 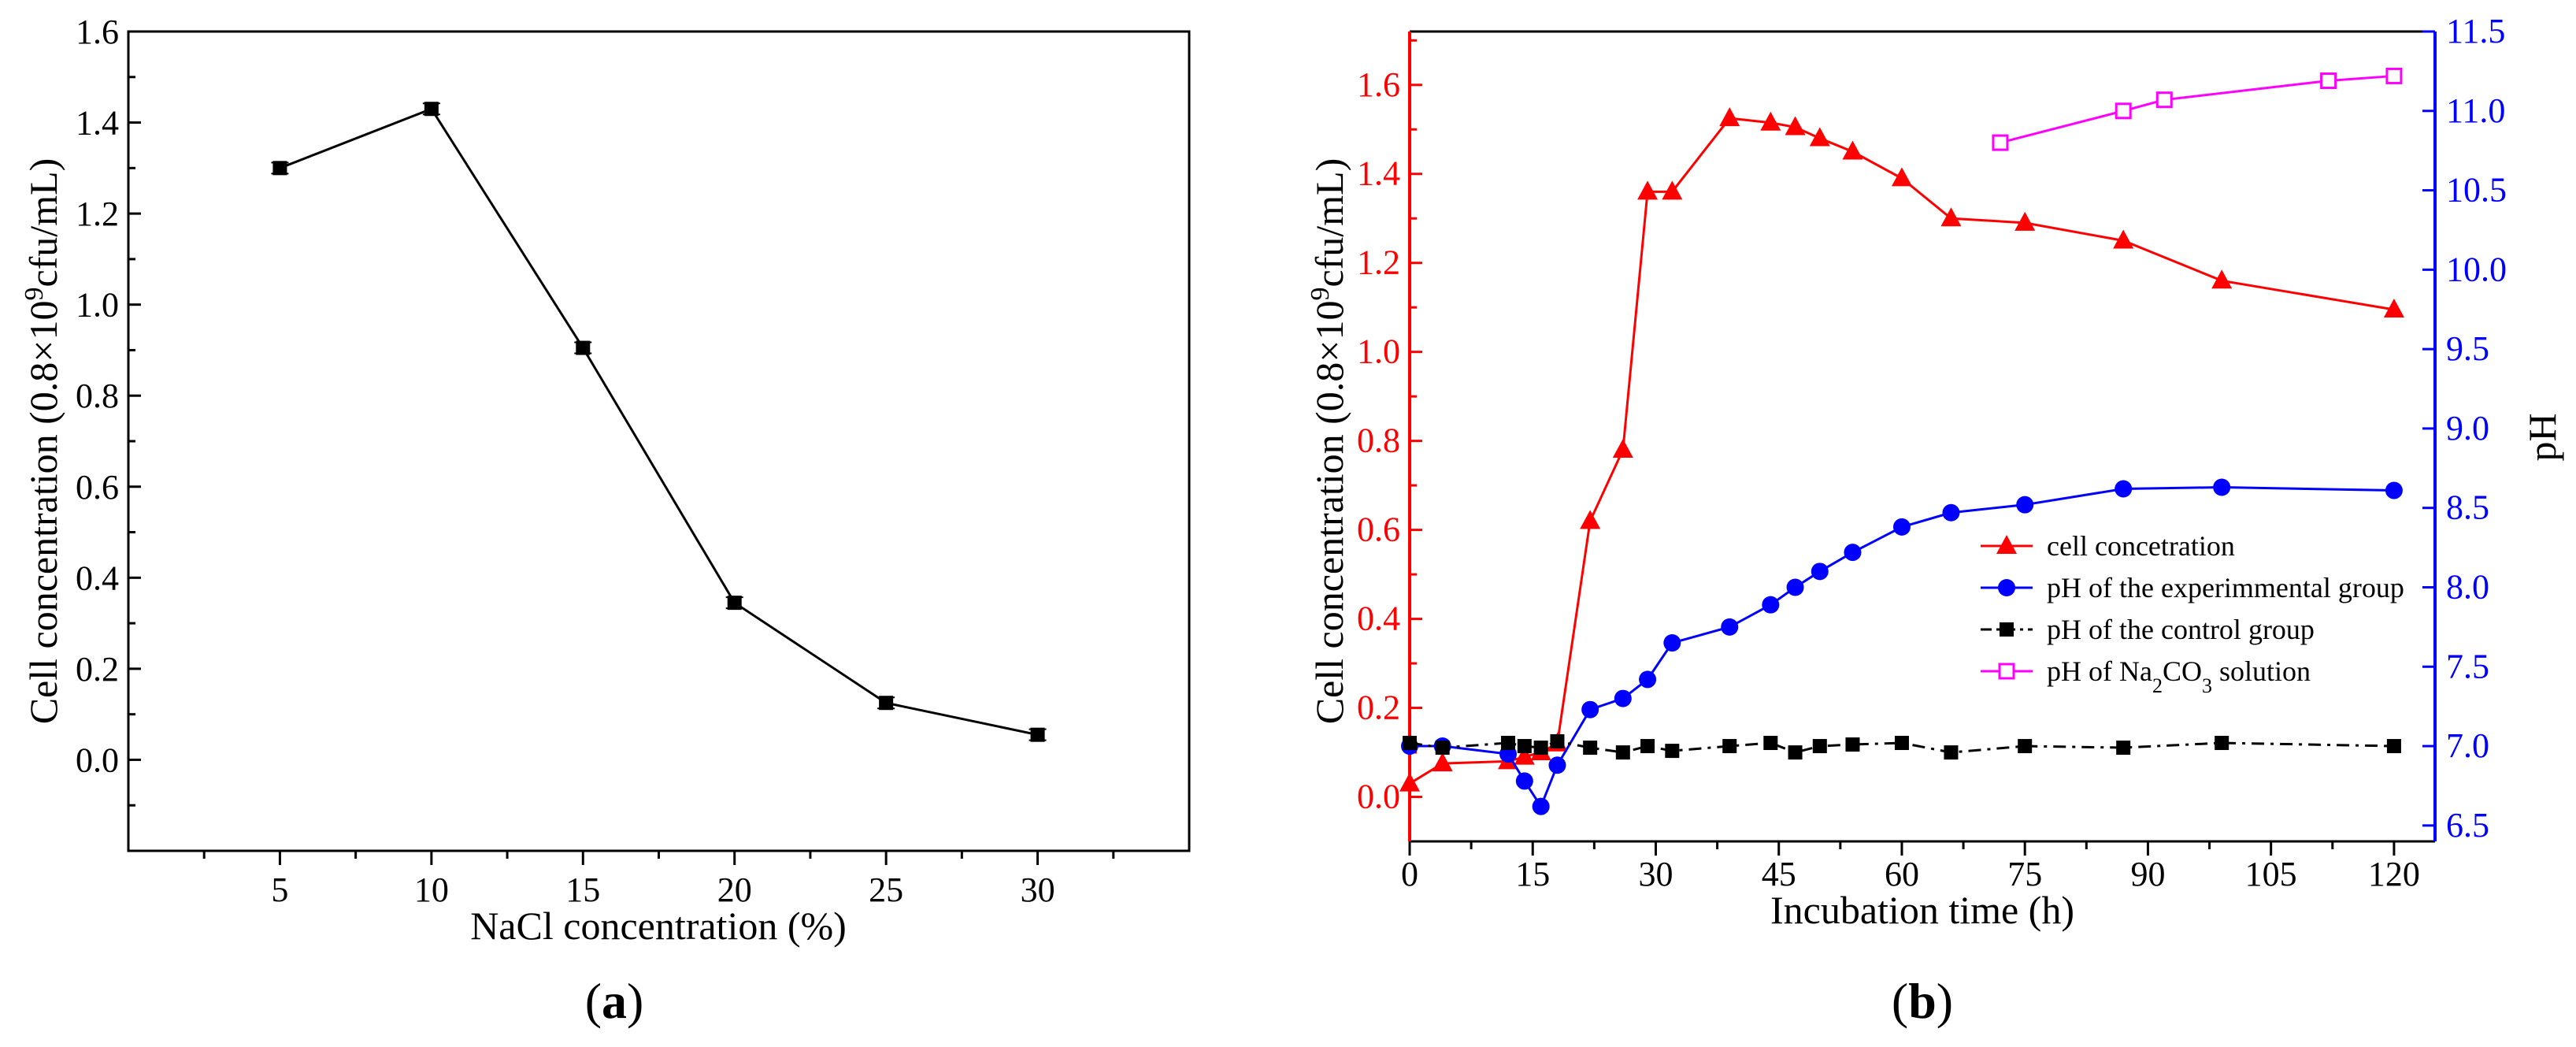 What do you see at coordinates (2207, 685) in the screenshot?
I see `legend-label-part: 3` at bounding box center [2207, 685].